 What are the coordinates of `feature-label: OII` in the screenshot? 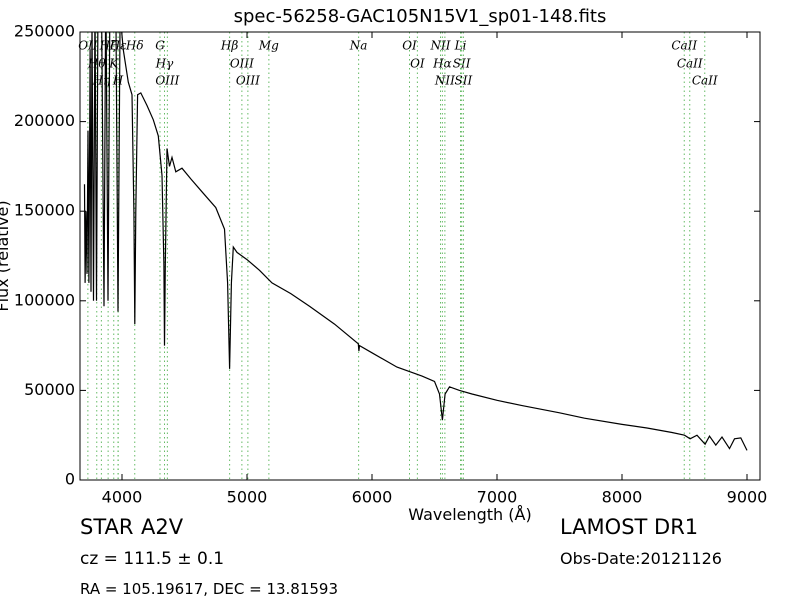 It's located at (88, 46).